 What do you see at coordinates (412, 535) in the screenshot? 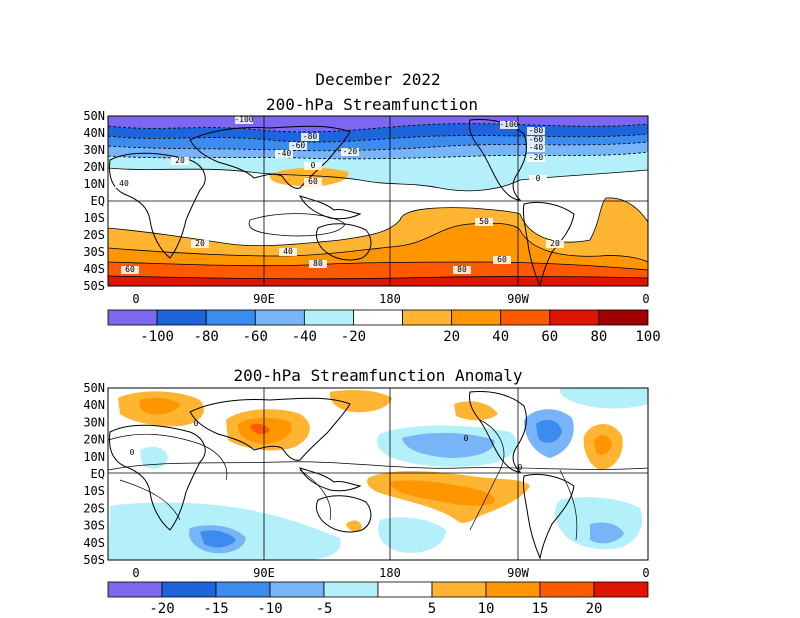
I see `anom-neg-pacific-south` at bounding box center [412, 535].